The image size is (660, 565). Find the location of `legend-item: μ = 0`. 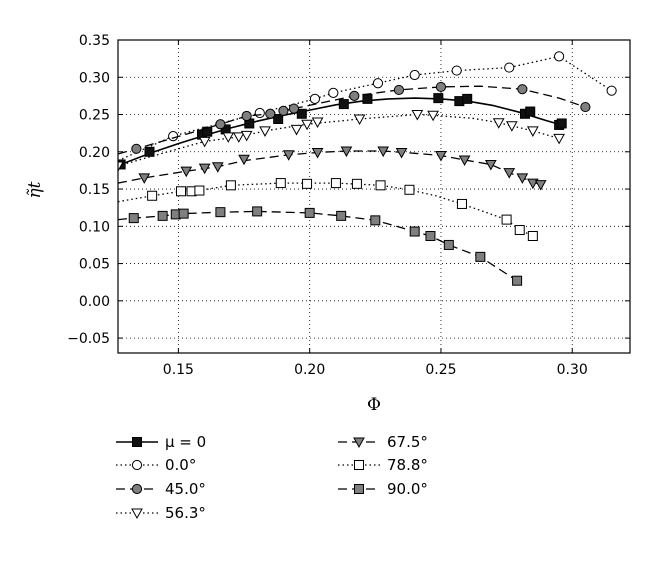

legend-item: μ = 0 is located at coordinates (161, 442).